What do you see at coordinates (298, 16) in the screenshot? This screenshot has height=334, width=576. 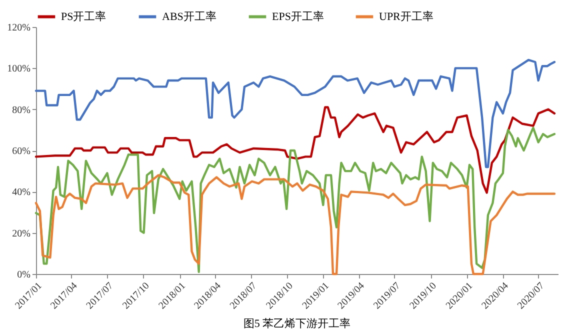 I see `legend-label: EPS开工率` at bounding box center [298, 16].